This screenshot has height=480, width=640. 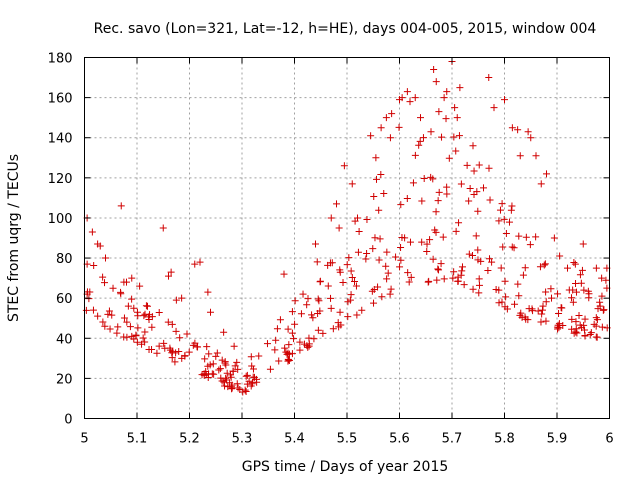 I want to click on x-tick-label: 5, so click(x=84, y=439).